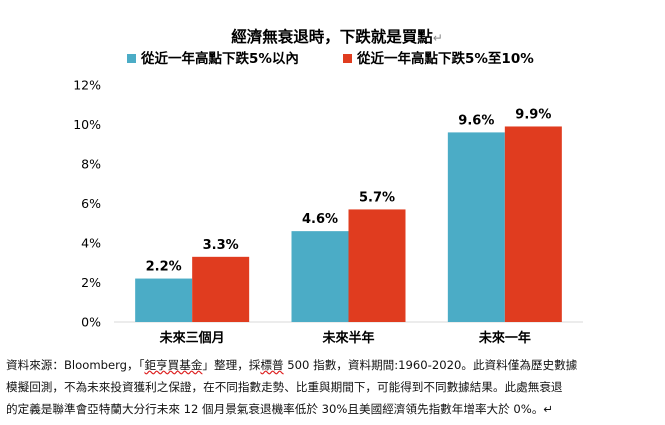 The height and width of the screenshot is (425, 665). I want to click on bar-value-label: 5.7%, so click(377, 197).